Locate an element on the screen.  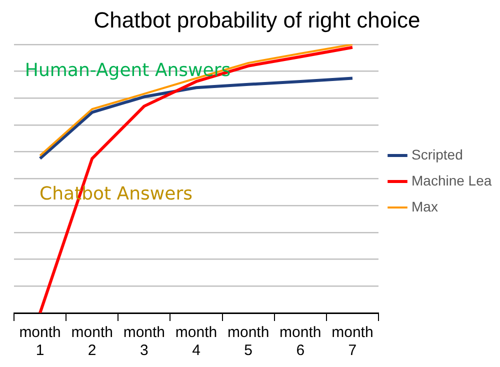
chart-title: Chatbot probability of right choice is located at coordinates (257, 19).